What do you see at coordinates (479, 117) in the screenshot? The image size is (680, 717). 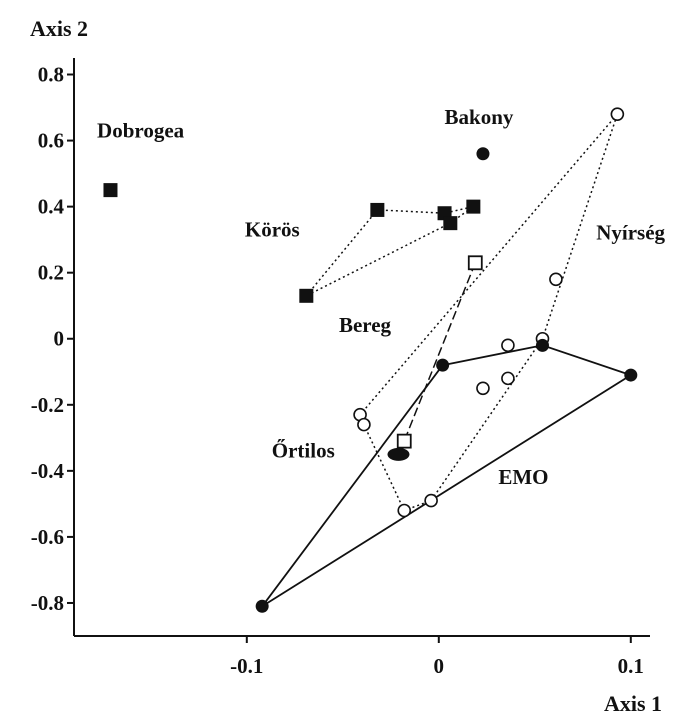 I see `label-bakony: Bakony` at bounding box center [479, 117].